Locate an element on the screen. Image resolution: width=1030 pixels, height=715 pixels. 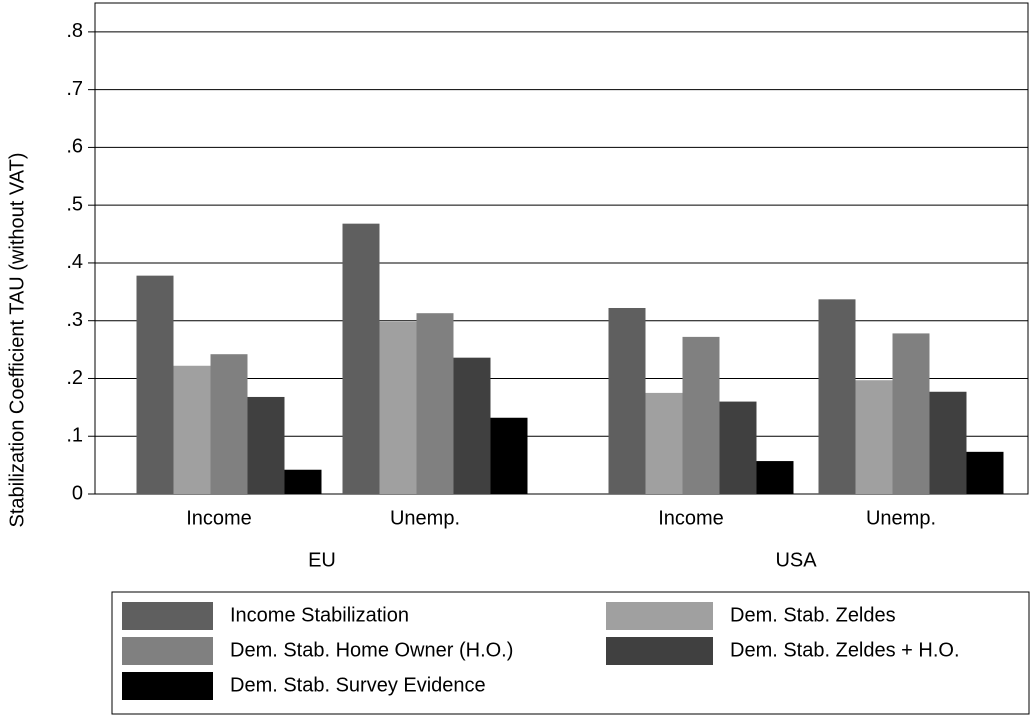
y-tick-label: 0 is located at coordinates (77, 493).